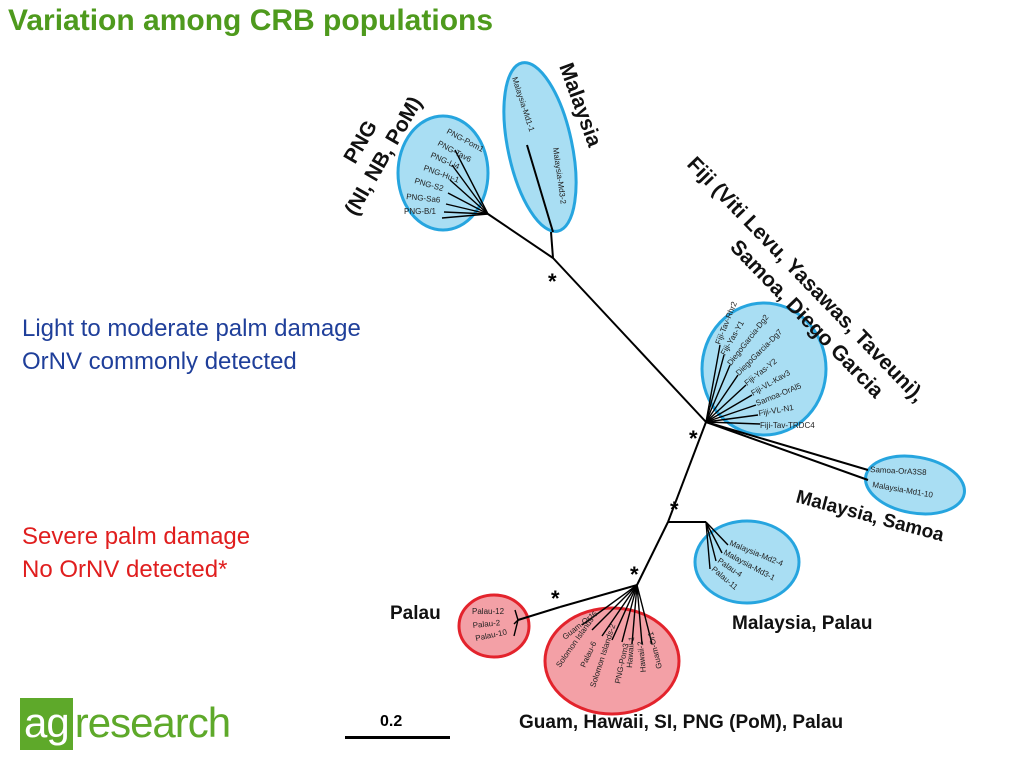 This screenshot has width=1015, height=773. What do you see at coordinates (488, 611) in the screenshot?
I see `leaf-label: Palau-12` at bounding box center [488, 611].